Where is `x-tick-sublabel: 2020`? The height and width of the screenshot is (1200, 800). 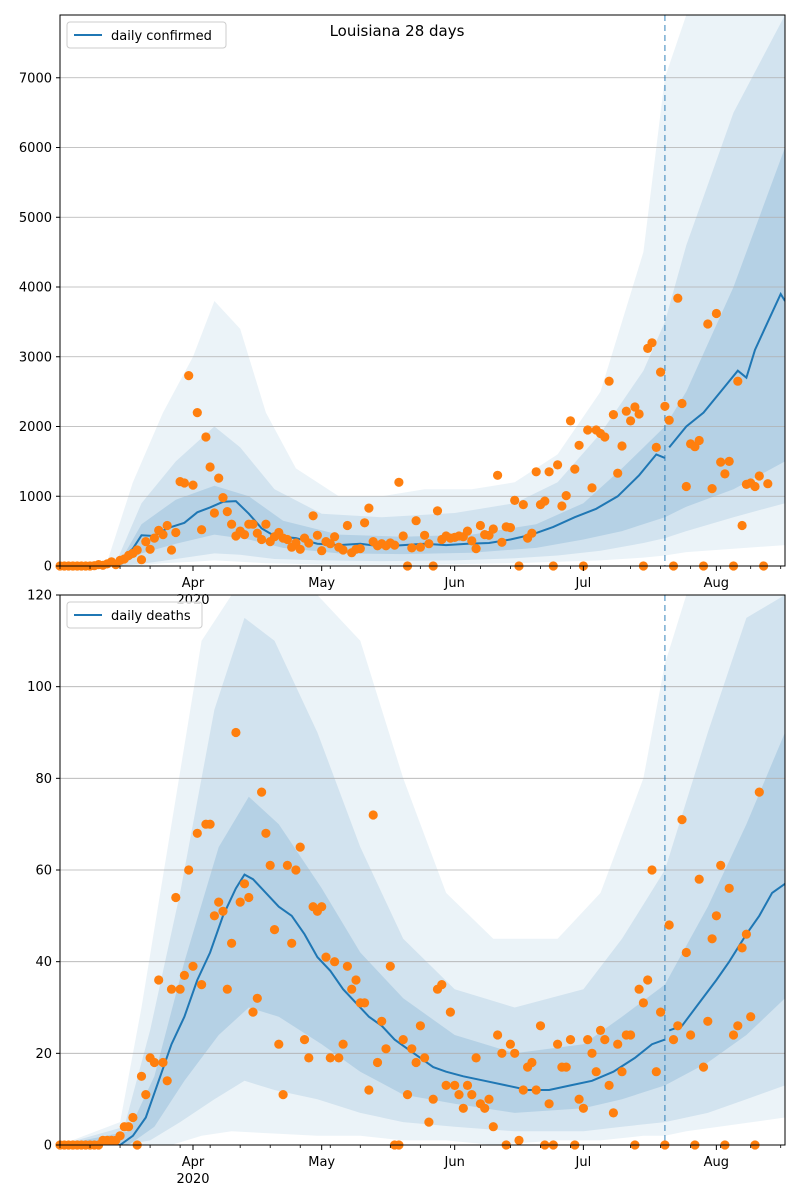 x-tick-sublabel: 2020 is located at coordinates (192, 1179).